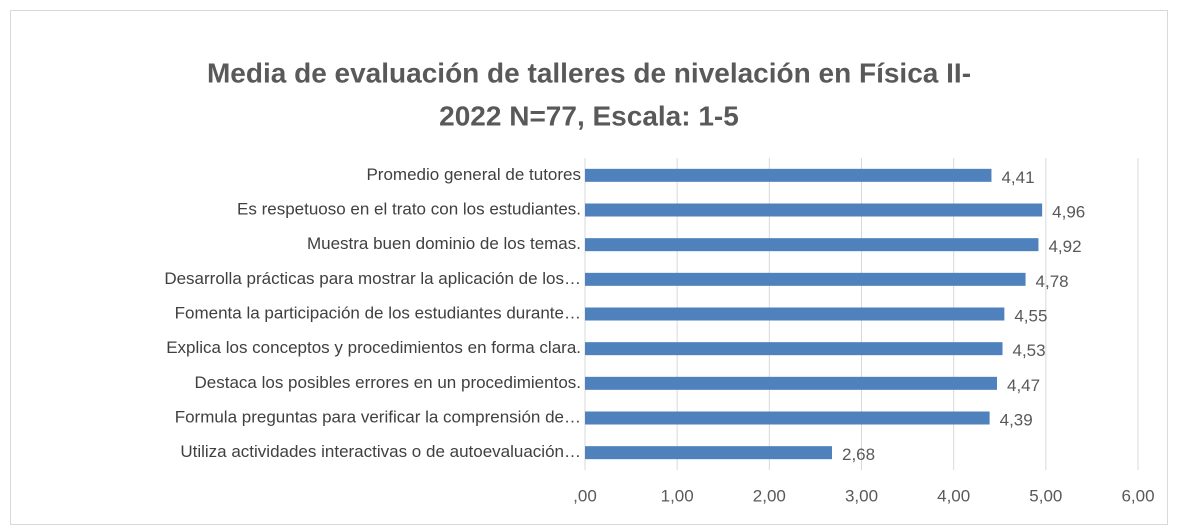 This screenshot has width=1177, height=525. I want to click on data-label: 2,68, so click(858, 454).